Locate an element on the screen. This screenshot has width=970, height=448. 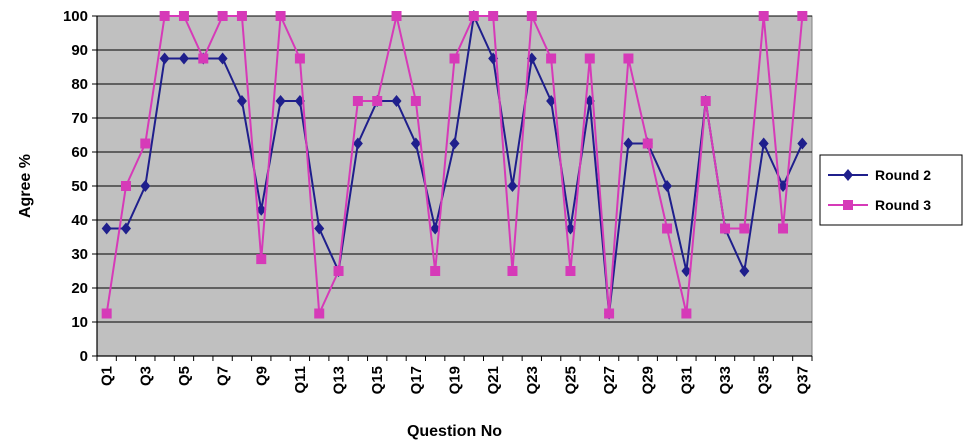
x-tick-label: Q3 is located at coordinates (145, 376).